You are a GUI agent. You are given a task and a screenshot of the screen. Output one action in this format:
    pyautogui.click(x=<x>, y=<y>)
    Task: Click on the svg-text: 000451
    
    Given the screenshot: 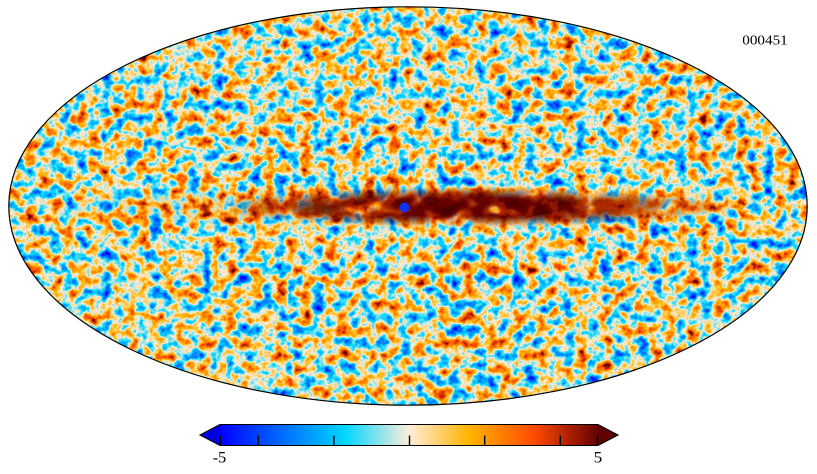 What is the action you would take?
    pyautogui.click(x=765, y=40)
    